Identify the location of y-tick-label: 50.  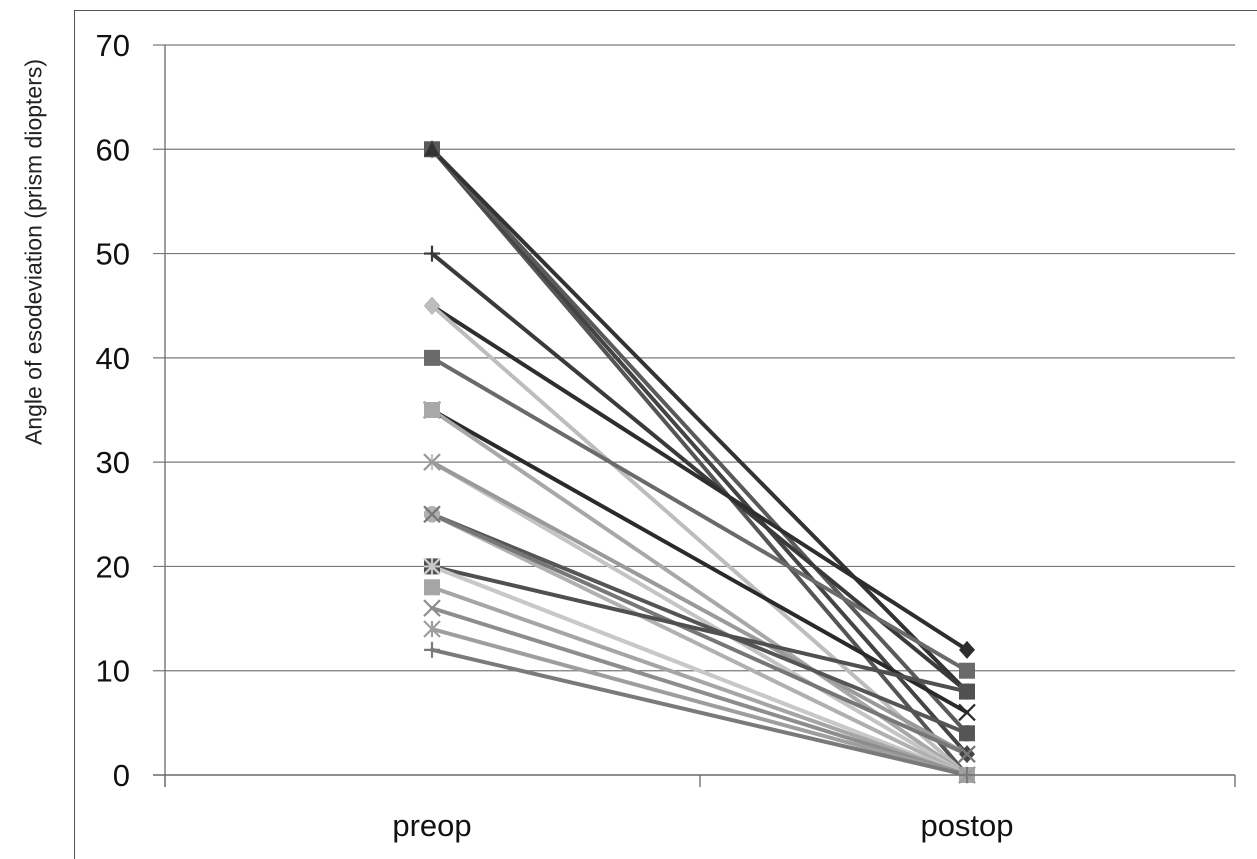
(113, 254).